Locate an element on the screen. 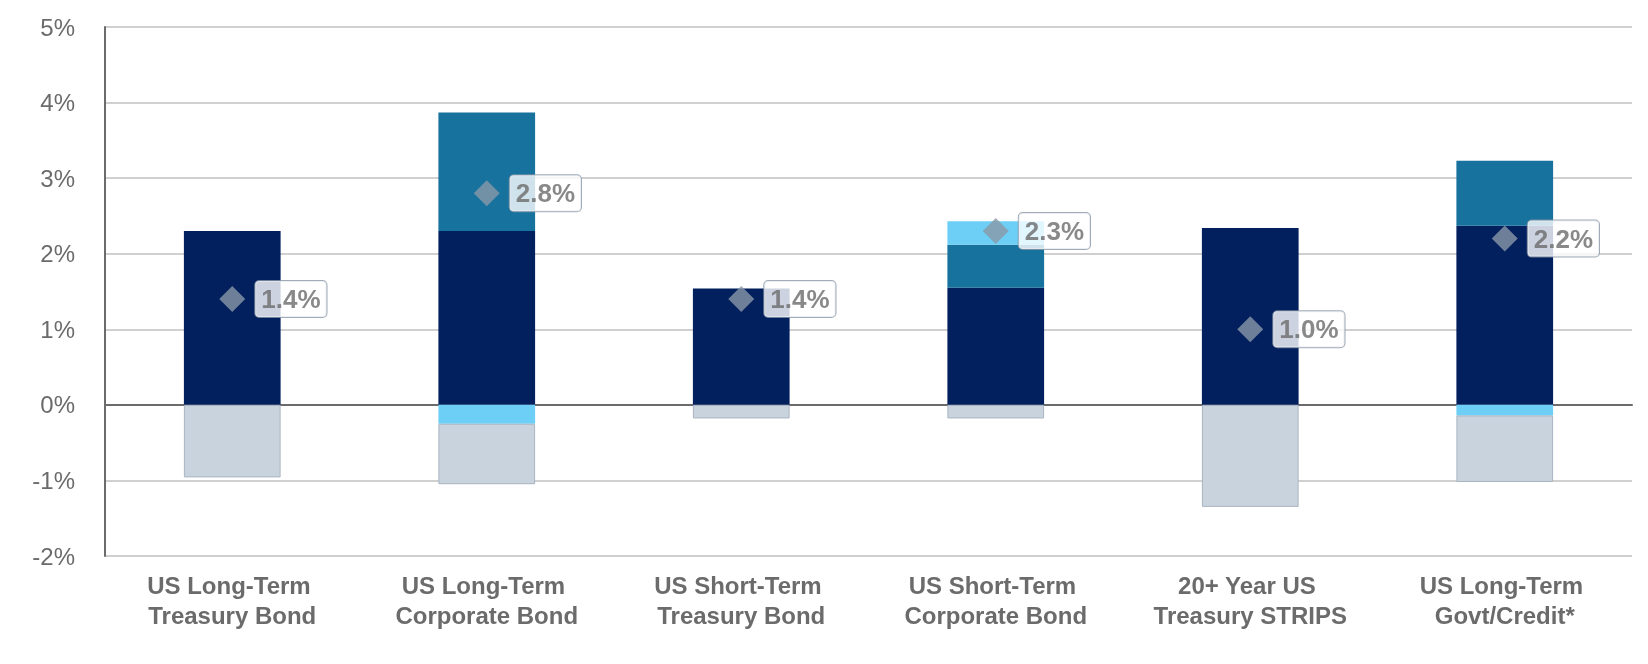 The image size is (1648, 664). y-tick-label: -2% is located at coordinates (53, 556).